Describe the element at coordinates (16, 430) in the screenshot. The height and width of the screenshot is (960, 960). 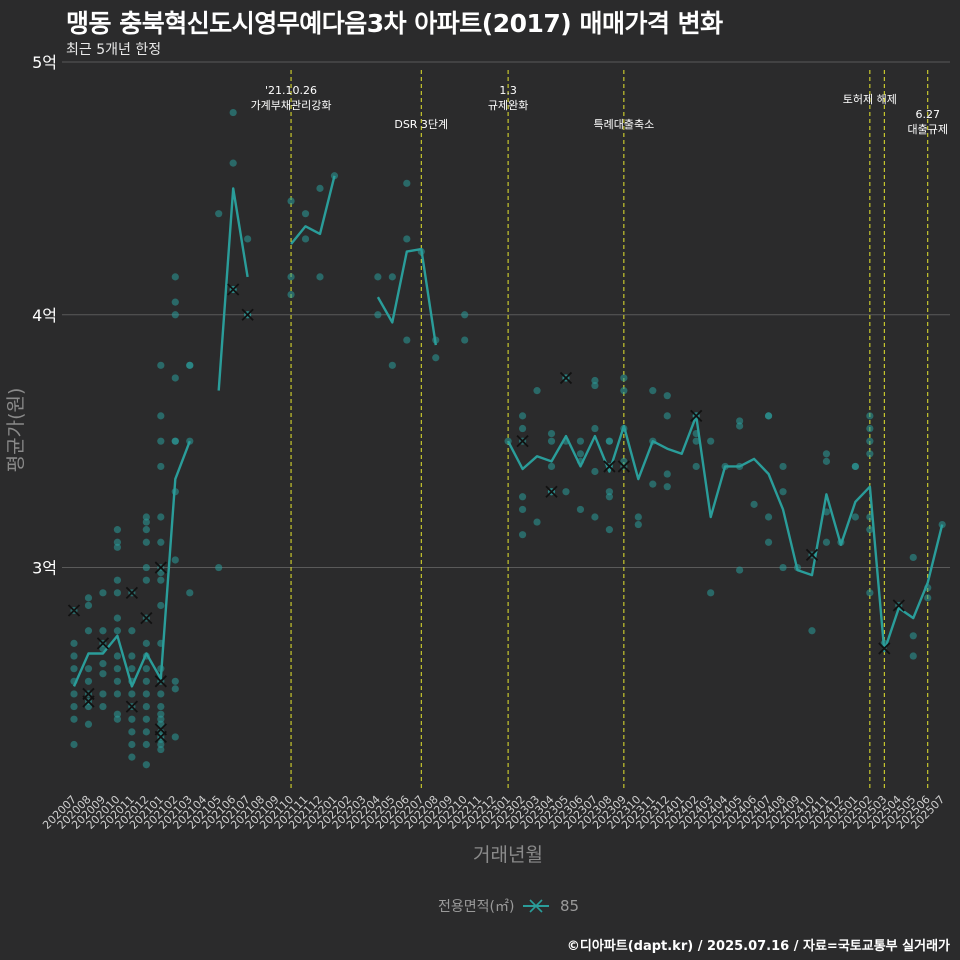
I see `y-axis-label: 평균가(원)` at that location.